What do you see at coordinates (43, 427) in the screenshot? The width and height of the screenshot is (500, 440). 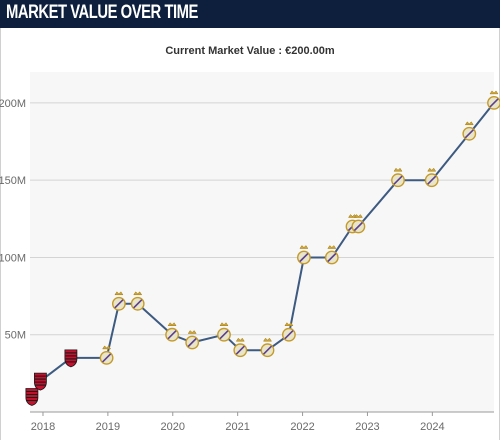 I see `x-tick-label: 2018` at bounding box center [43, 427].